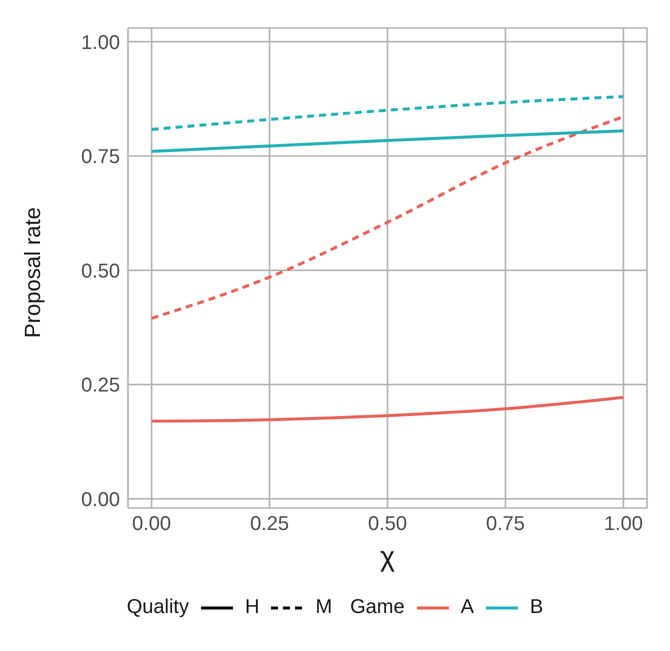  Describe the element at coordinates (252, 607) in the screenshot. I see `text: H` at that location.